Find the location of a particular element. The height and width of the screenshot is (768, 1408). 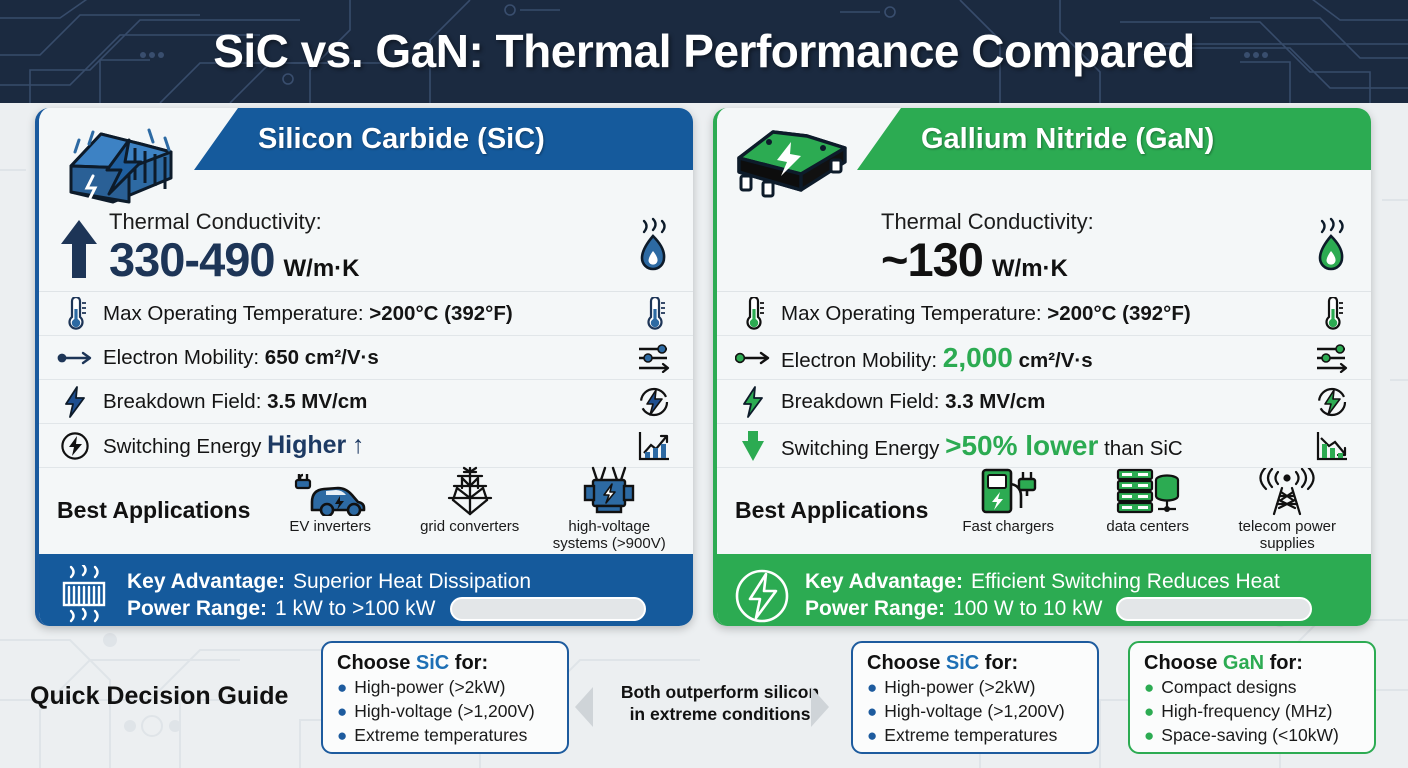

card-sic-spec-switching-energy-text: Switching Energy Higher ↑ is located at coordinates (234, 445).